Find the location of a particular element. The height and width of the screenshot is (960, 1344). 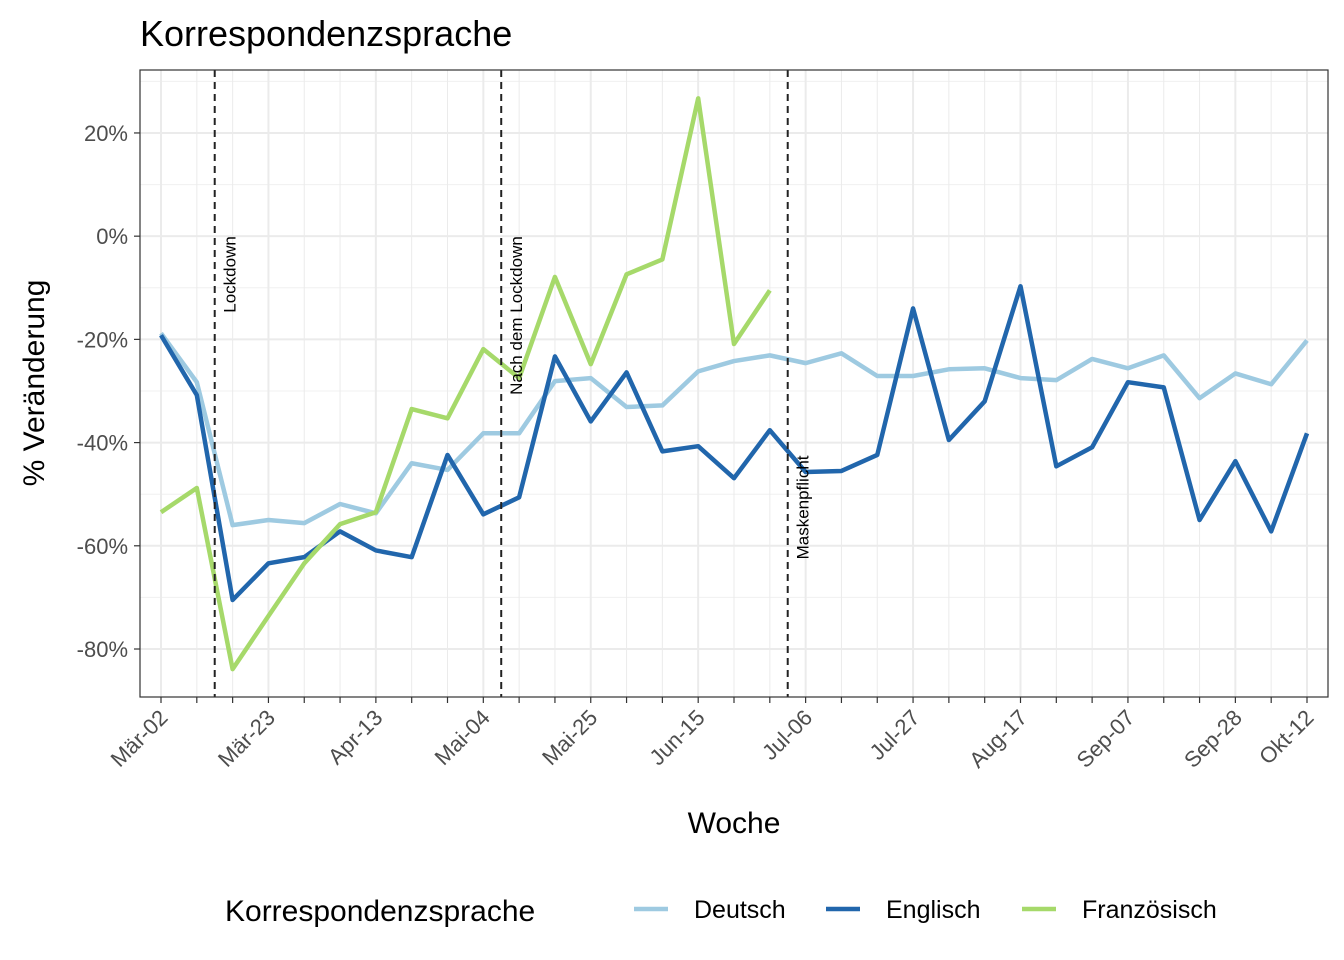

legend-label: Deutsch is located at coordinates (740, 910).